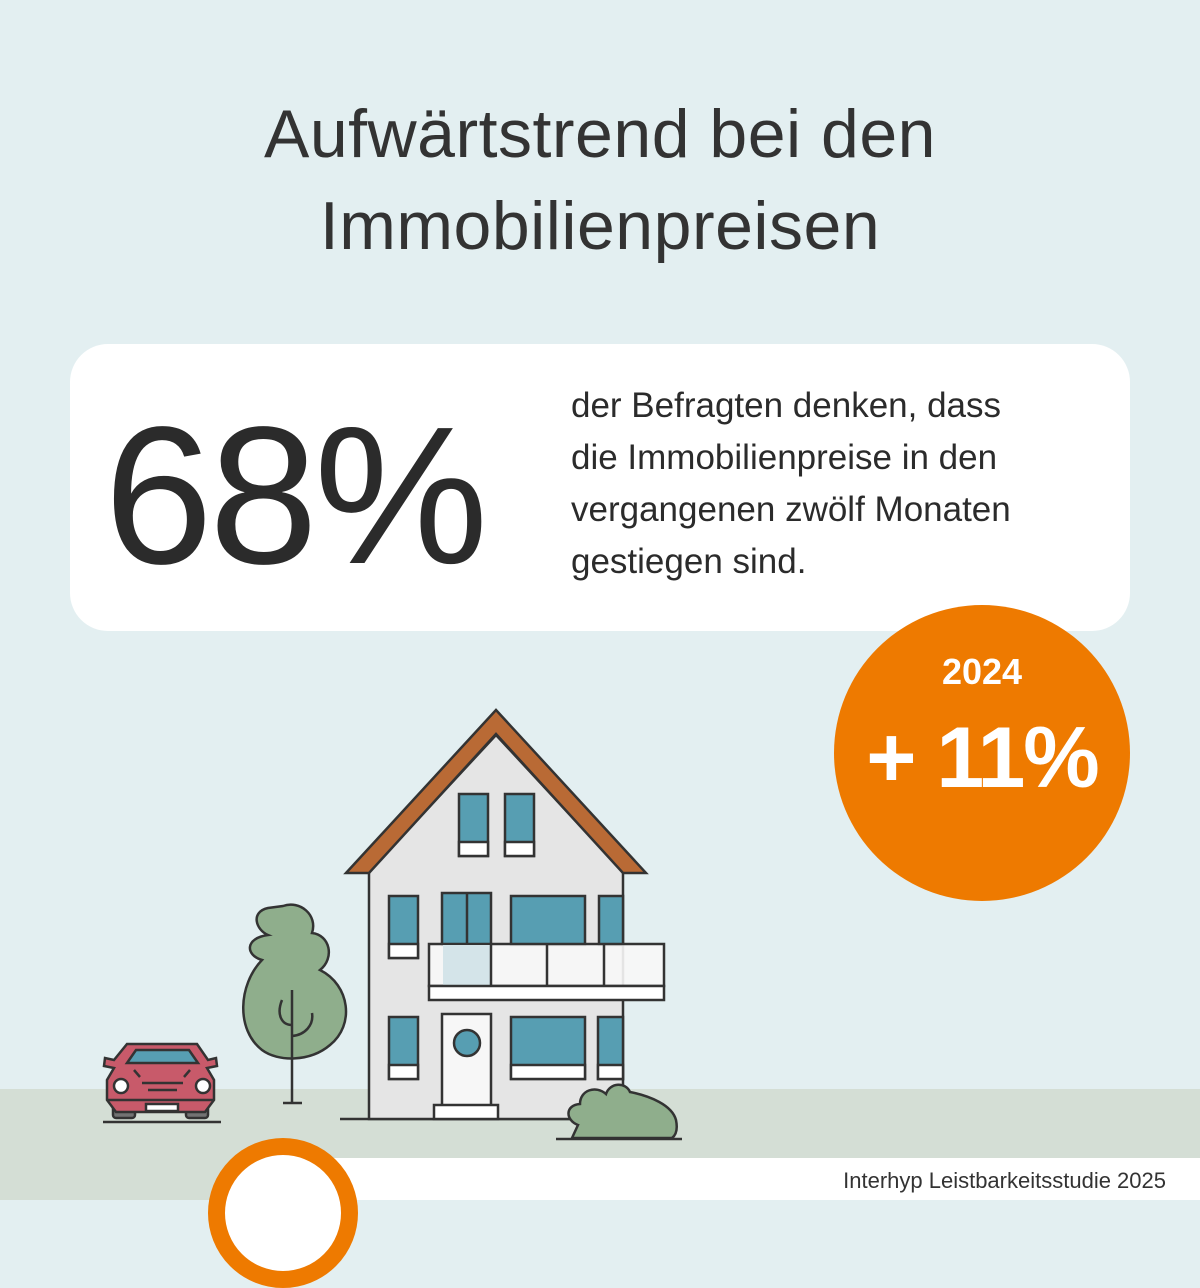  Describe the element at coordinates (283, 1213) in the screenshot. I see `logo-ring-icon` at that location.